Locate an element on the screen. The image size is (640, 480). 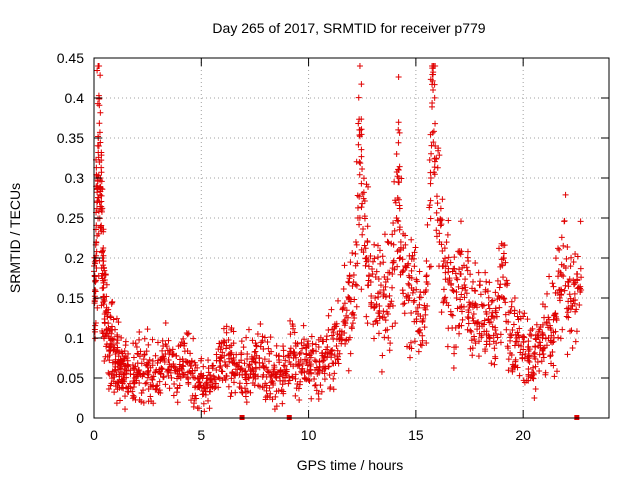
x-tick-label: 0 is located at coordinates (94, 435).